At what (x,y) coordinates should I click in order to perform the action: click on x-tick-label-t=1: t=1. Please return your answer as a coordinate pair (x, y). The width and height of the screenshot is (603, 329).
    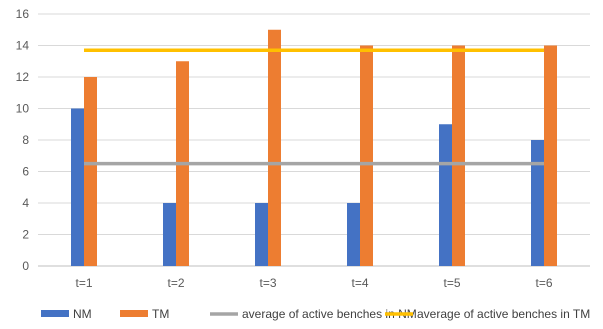
    Looking at the image, I should click on (83, 283).